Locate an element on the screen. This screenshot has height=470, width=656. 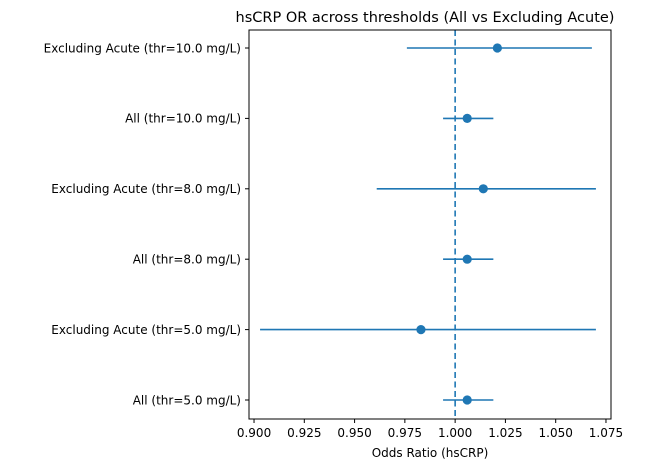
y-tick-label: Excluding Acute (thr=10.0 mg/L) is located at coordinates (142, 48).